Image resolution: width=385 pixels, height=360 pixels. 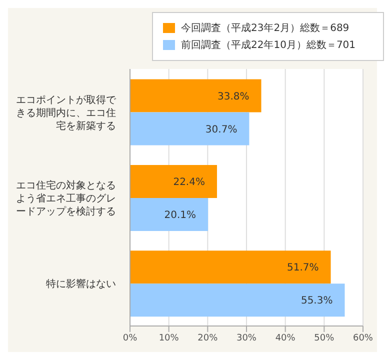 I want to click on data-label: 22.4%, so click(x=189, y=182).